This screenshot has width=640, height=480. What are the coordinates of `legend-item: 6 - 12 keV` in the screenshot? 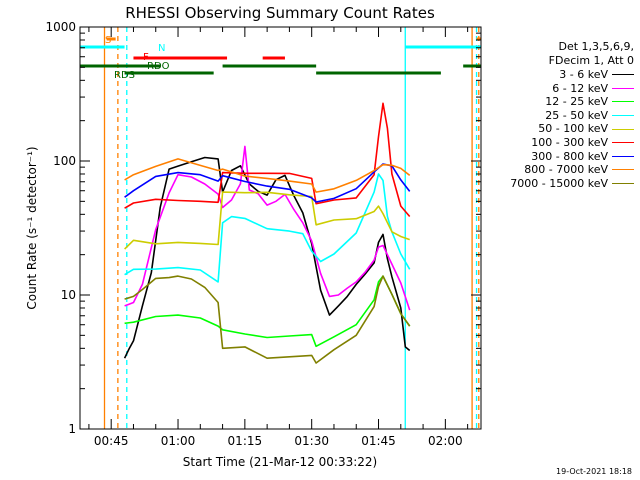 It's located at (554, 89).